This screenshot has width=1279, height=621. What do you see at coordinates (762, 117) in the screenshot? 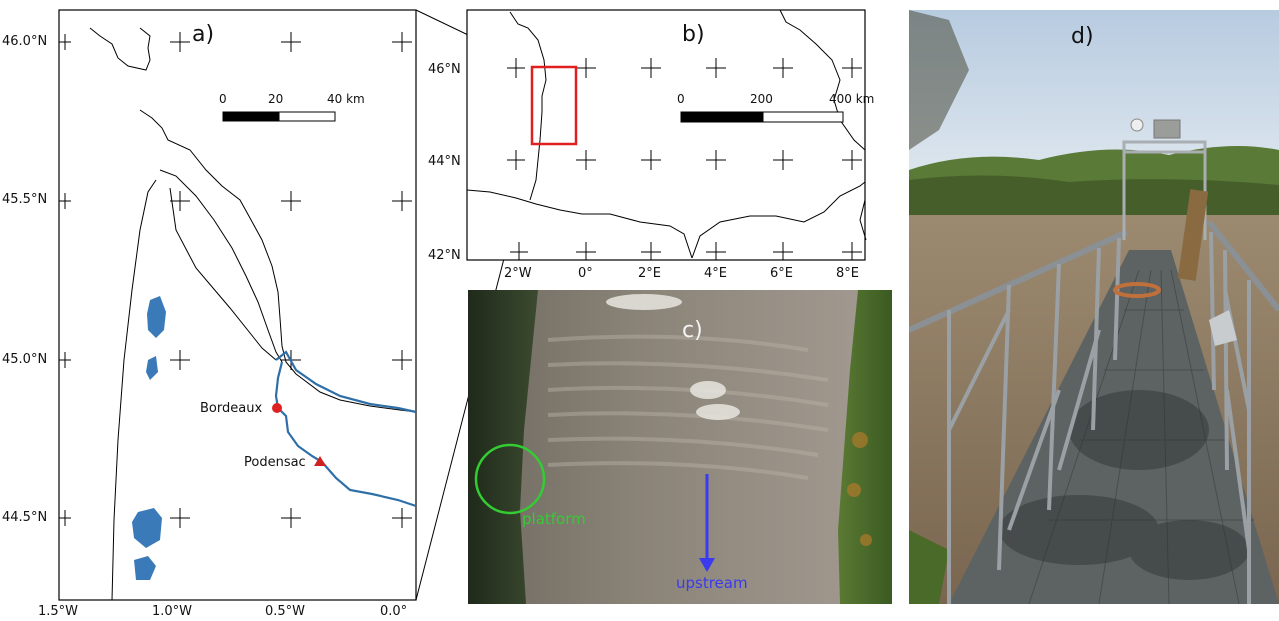
I see `scale-bar-b` at bounding box center [762, 117].